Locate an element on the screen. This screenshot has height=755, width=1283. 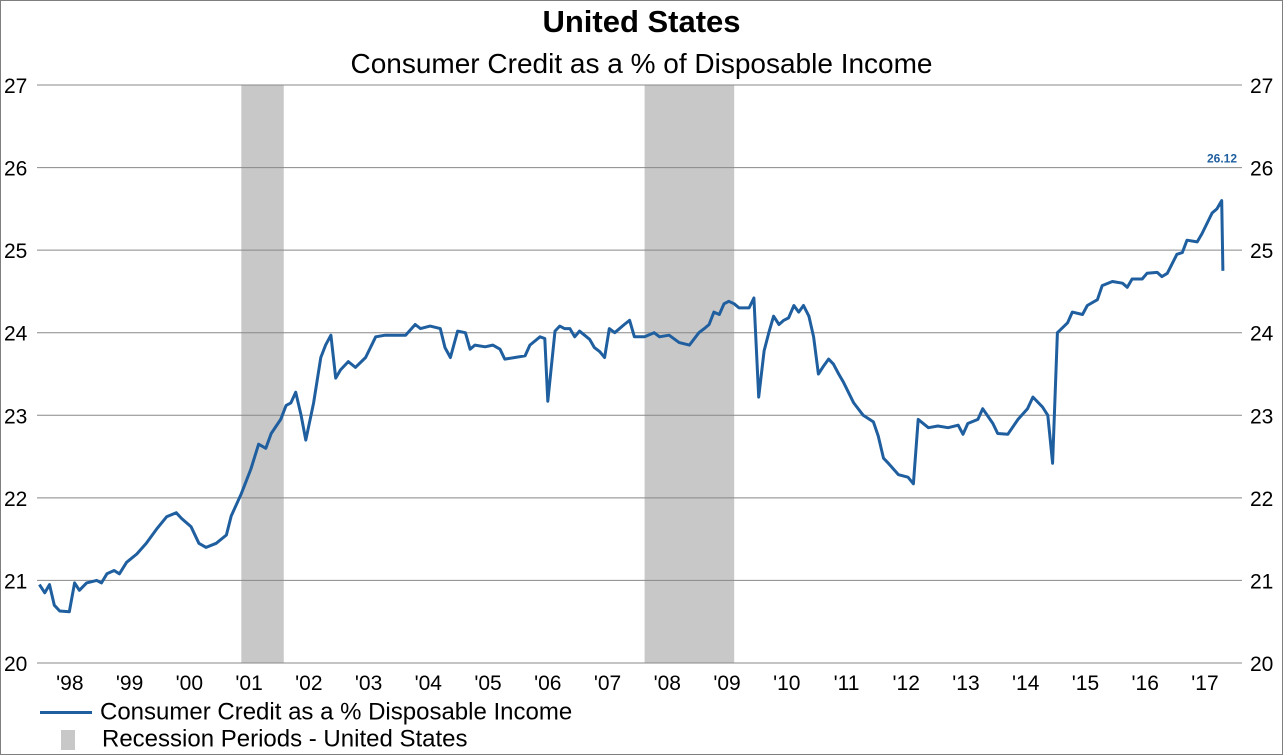
x-tick-label: '99 is located at coordinates (129, 683).